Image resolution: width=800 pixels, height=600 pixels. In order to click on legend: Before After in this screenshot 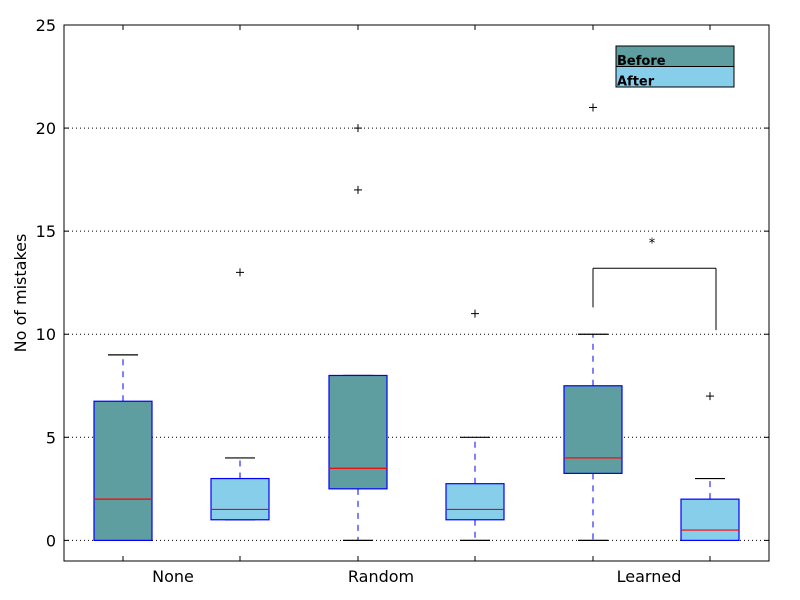, I will do `click(675, 67)`.